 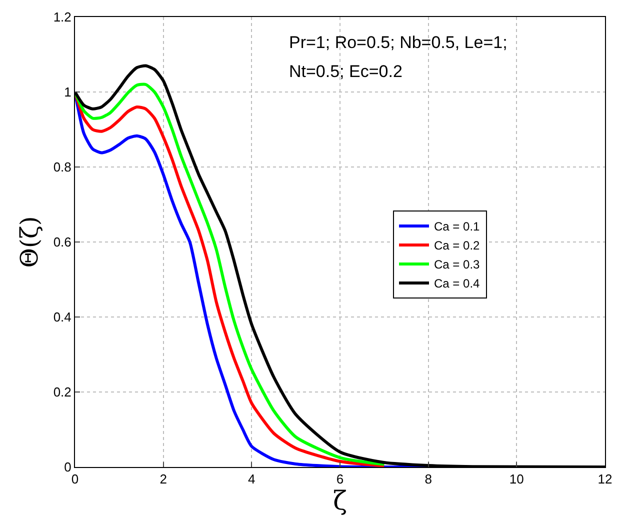 What do you see at coordinates (252, 479) in the screenshot?
I see `x-tick-label: 4` at bounding box center [252, 479].